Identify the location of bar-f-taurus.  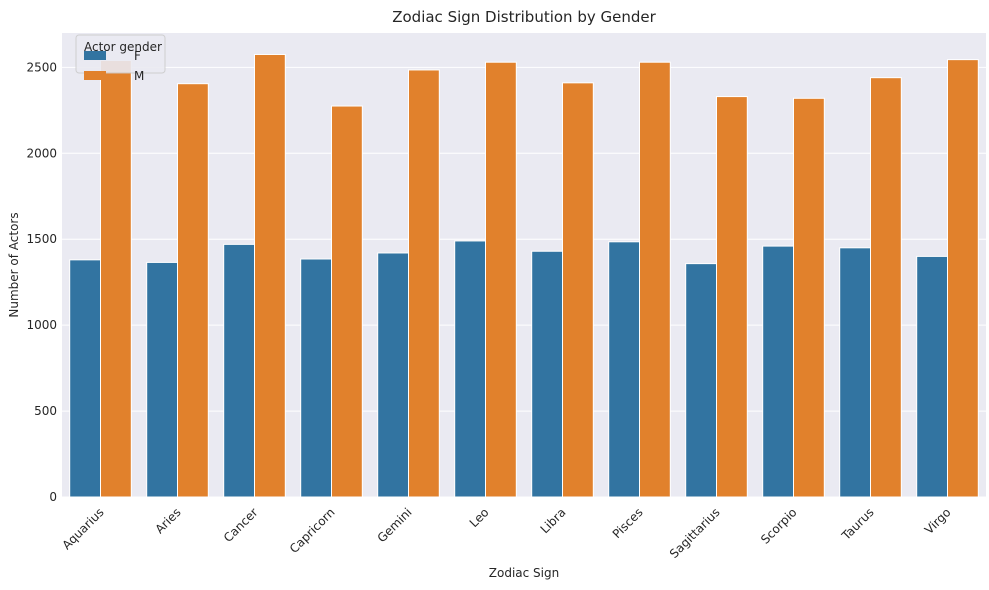
(855, 372).